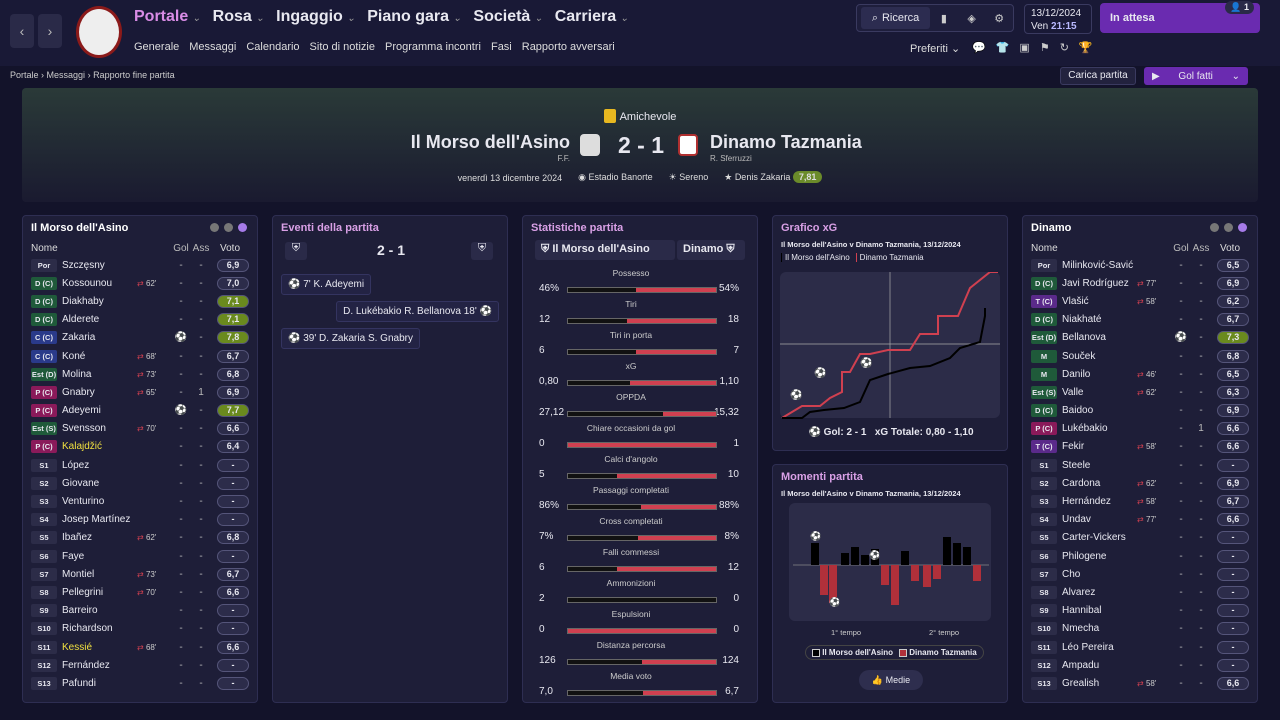 This screenshot has height=720, width=1280. Describe the element at coordinates (1071, 574) in the screenshot. I see `player-name: Cho` at that location.